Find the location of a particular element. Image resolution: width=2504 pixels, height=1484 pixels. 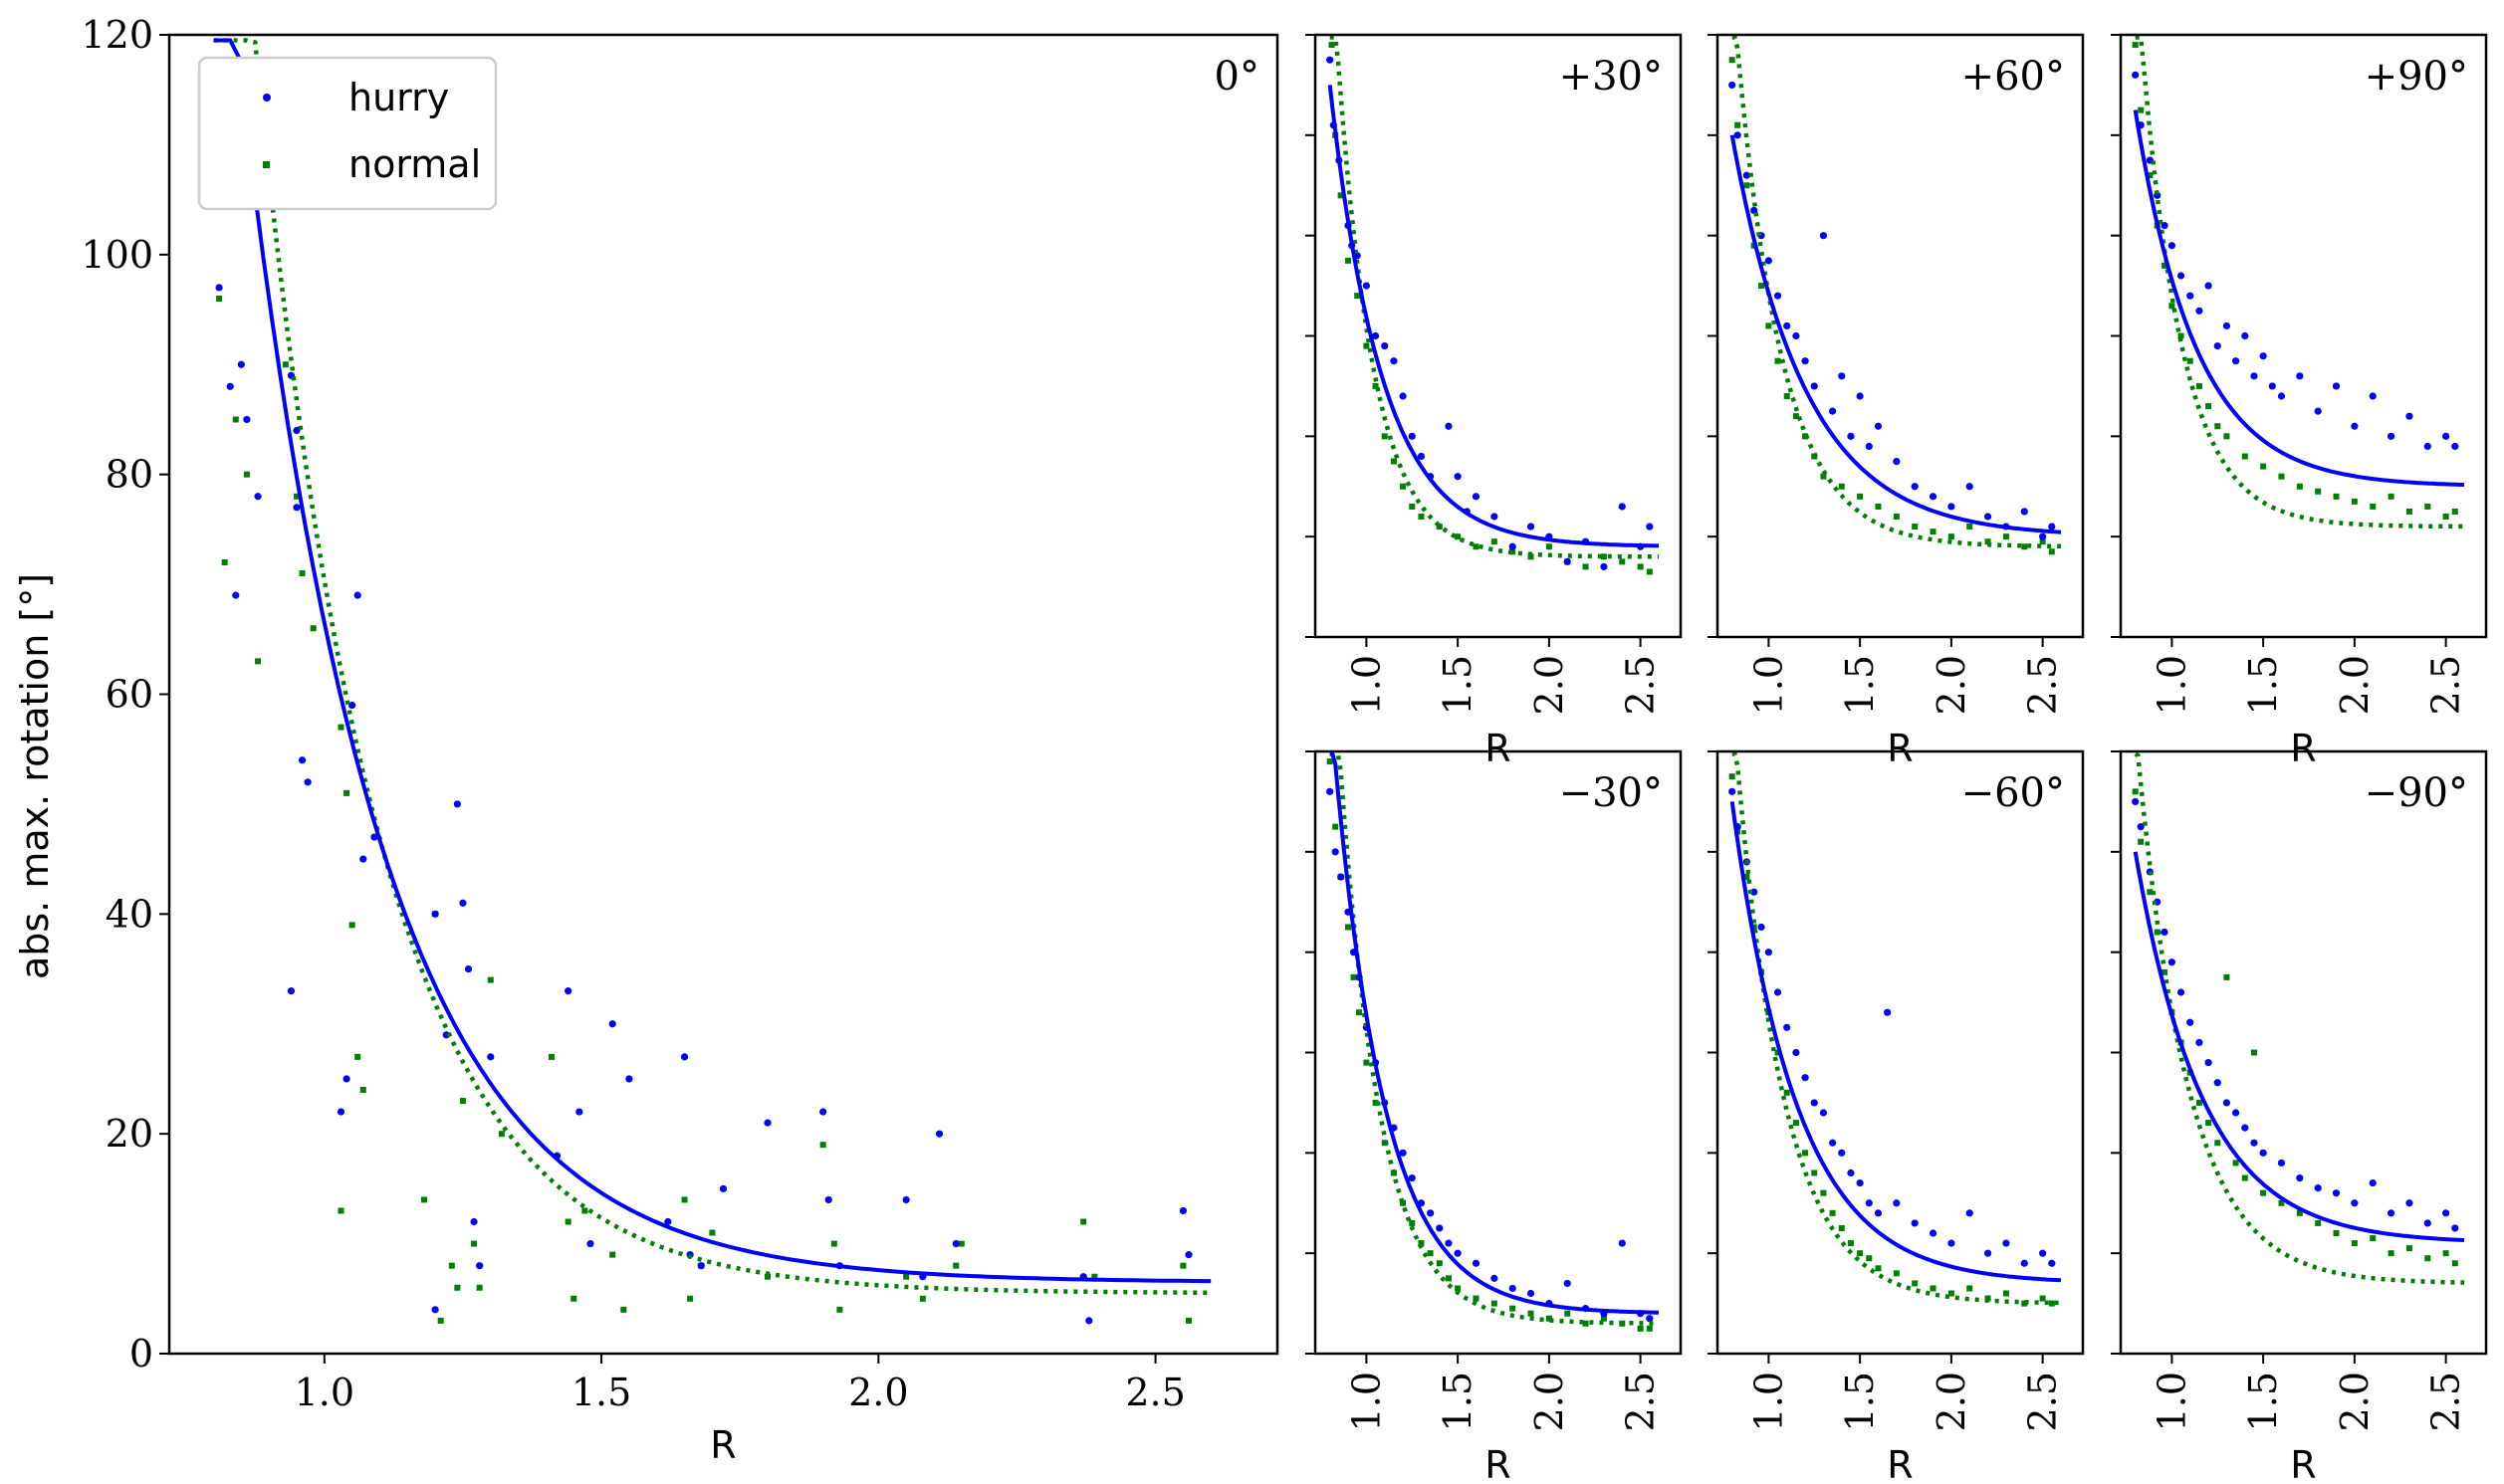

y-tick-label: 120 is located at coordinates (117, 35).